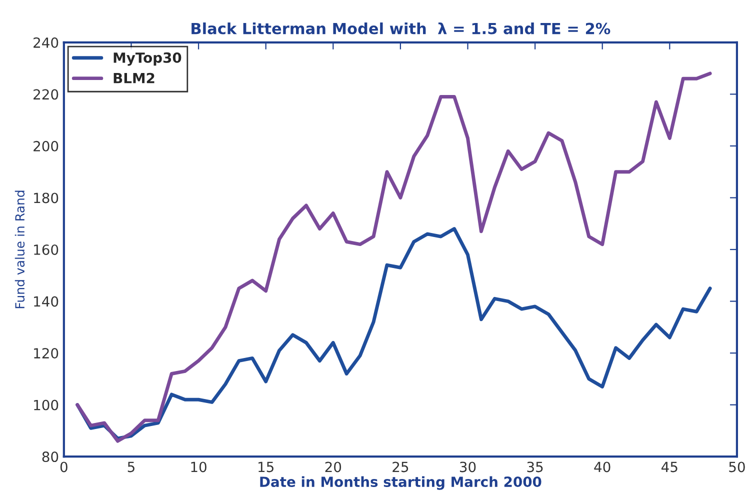 The image size is (752, 499). I want to click on y-axis-title: Fund value in Rand, so click(19, 249).